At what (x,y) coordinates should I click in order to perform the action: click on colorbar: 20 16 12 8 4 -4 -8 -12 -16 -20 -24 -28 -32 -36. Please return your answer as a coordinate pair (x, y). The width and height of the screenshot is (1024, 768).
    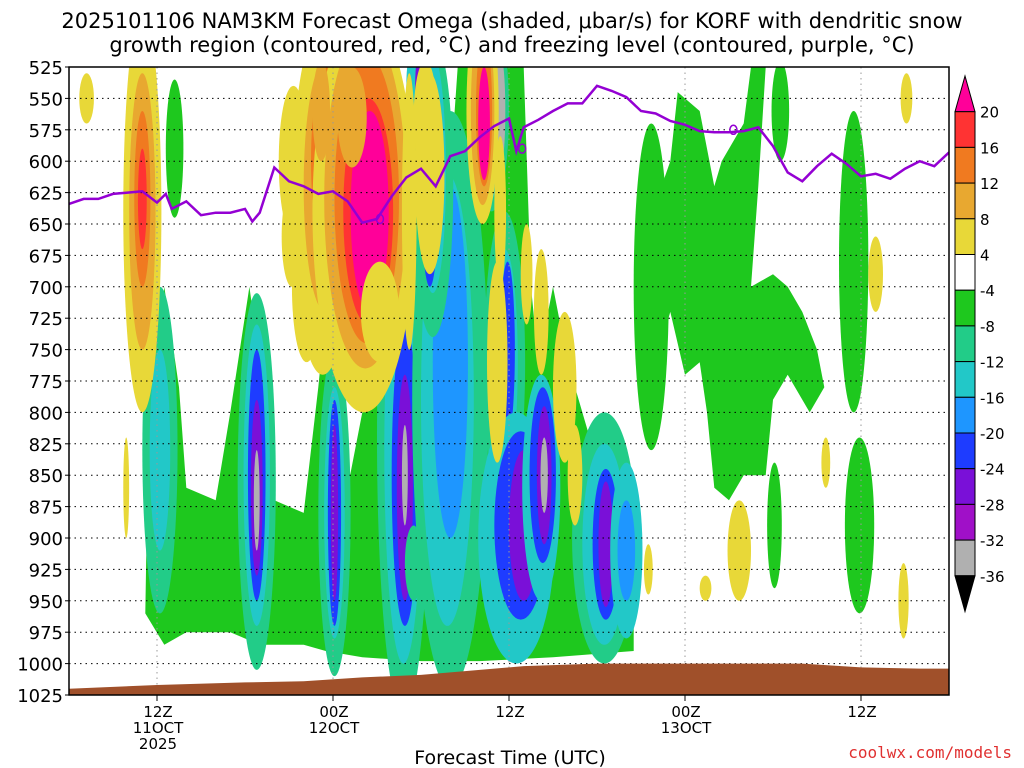
    Looking at the image, I should click on (979, 344).